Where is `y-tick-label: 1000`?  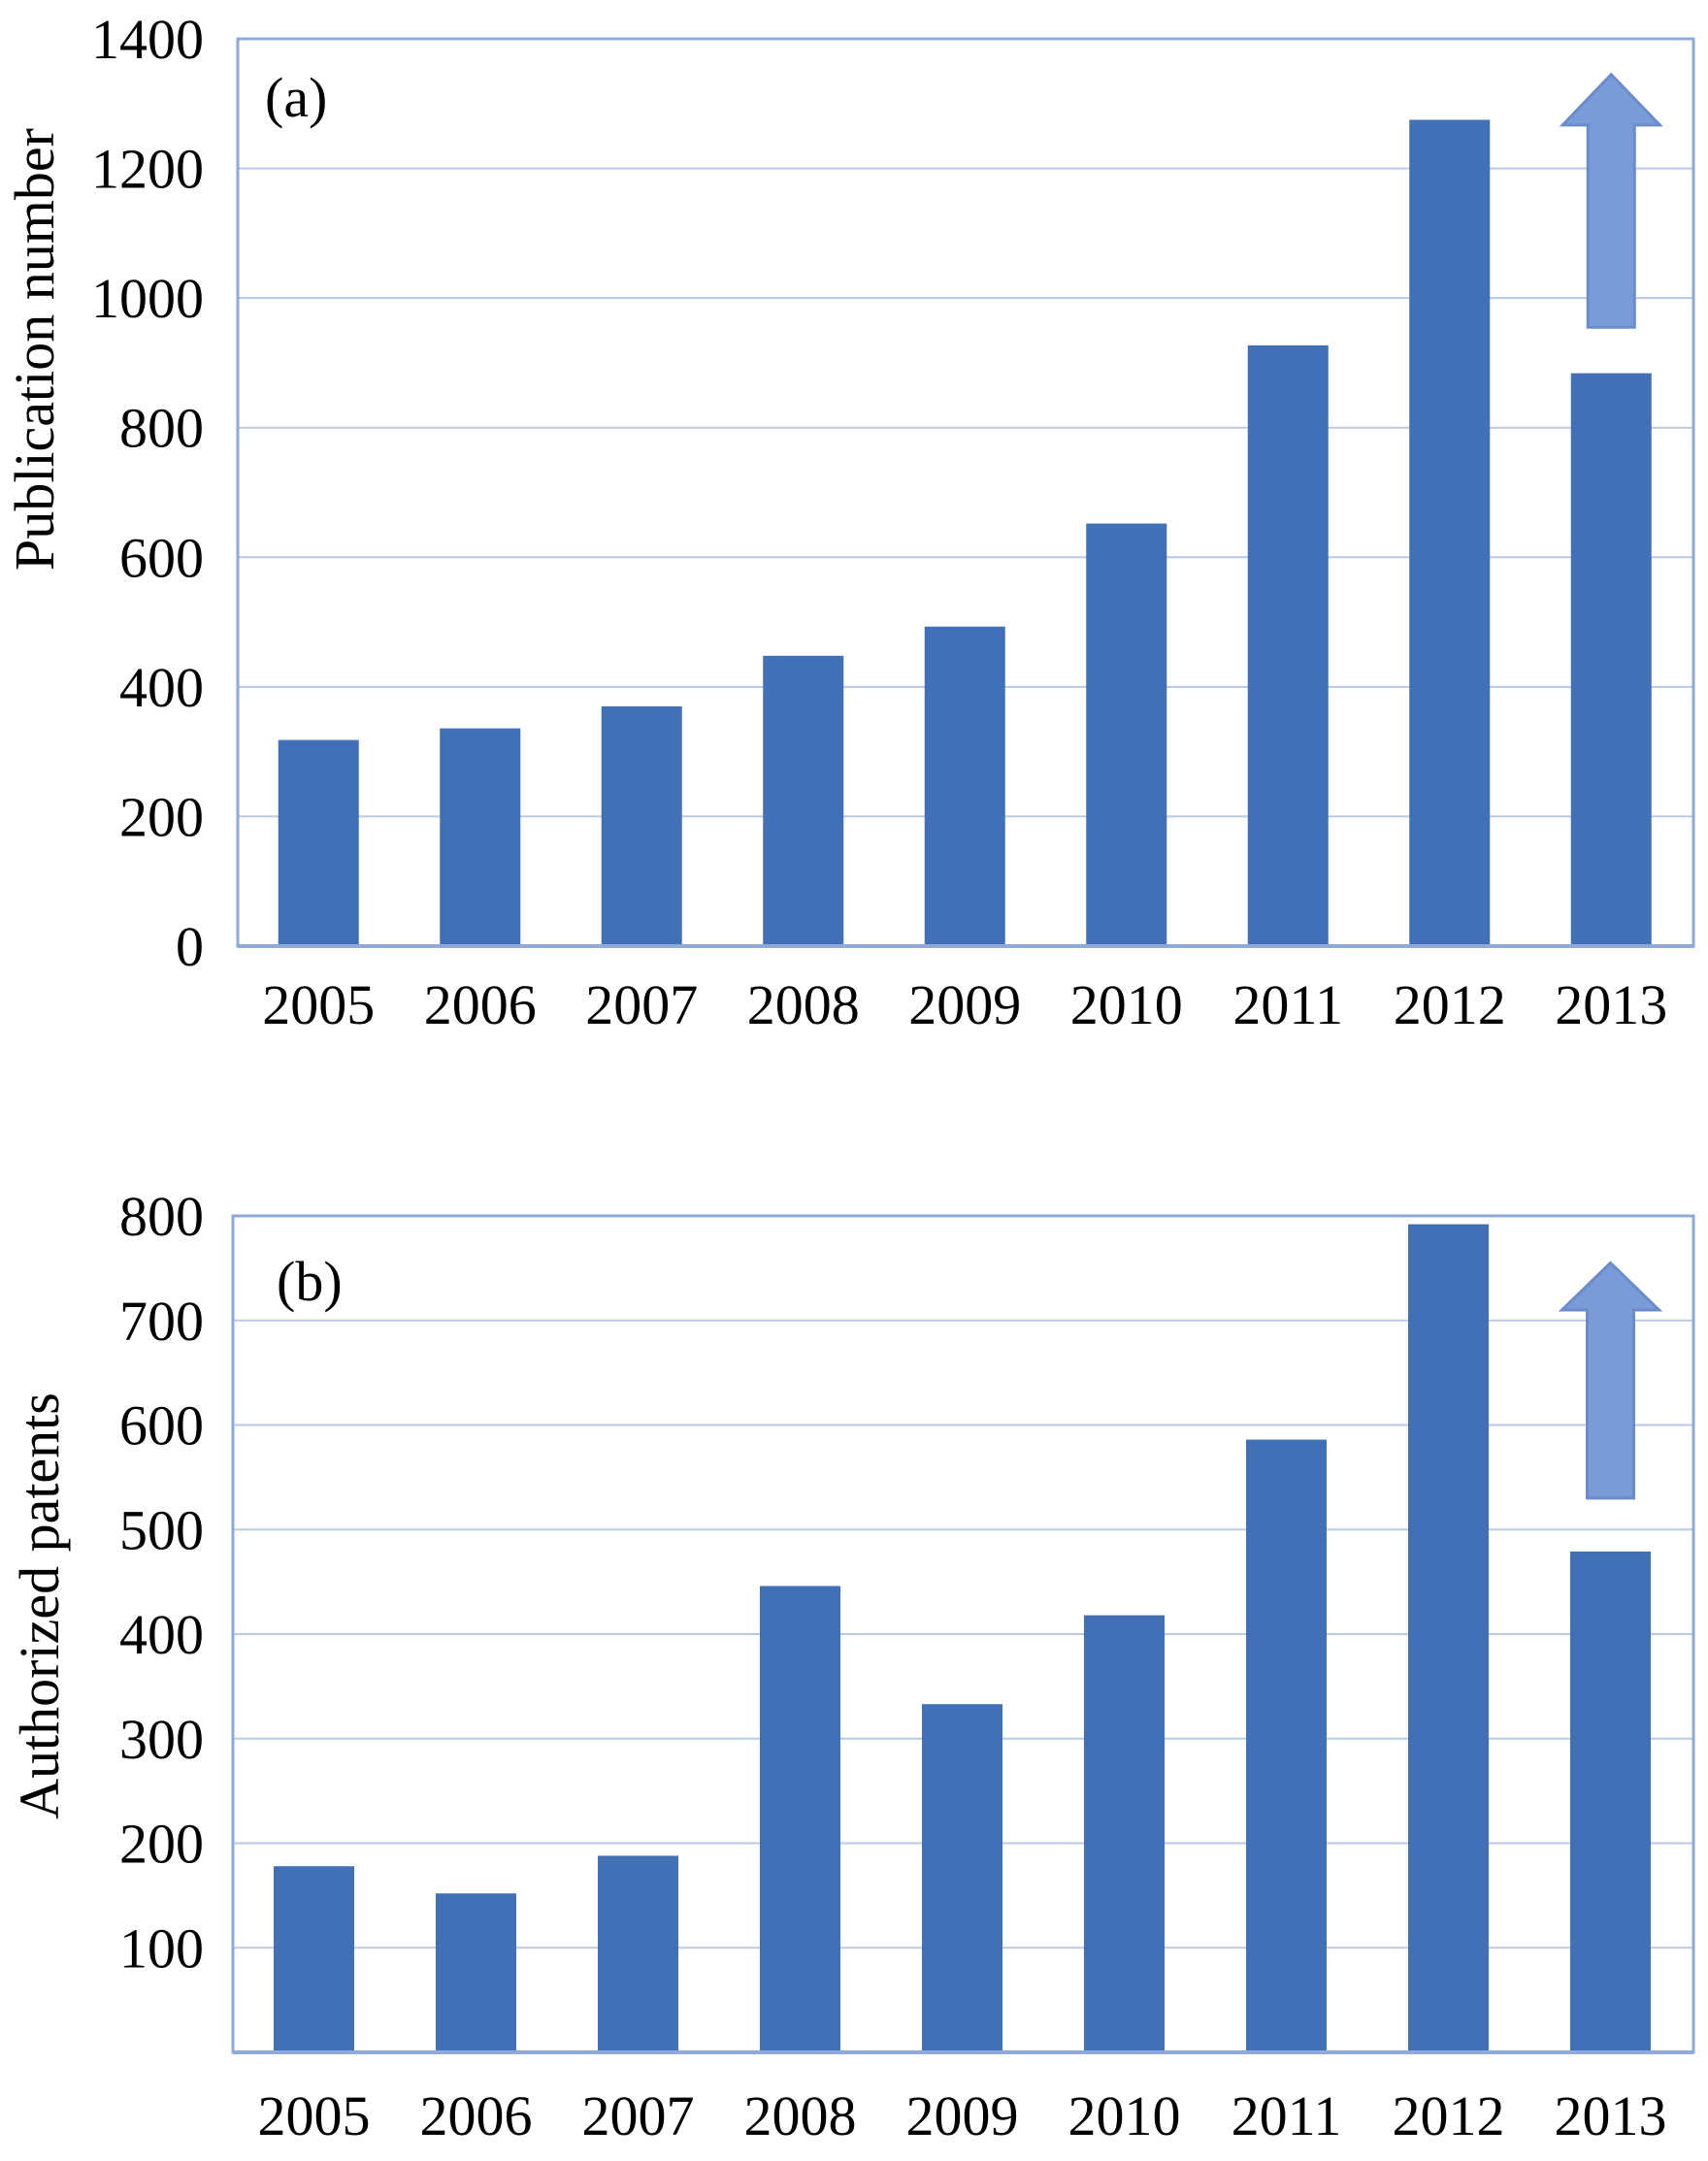
y-tick-label: 1000 is located at coordinates (147, 298).